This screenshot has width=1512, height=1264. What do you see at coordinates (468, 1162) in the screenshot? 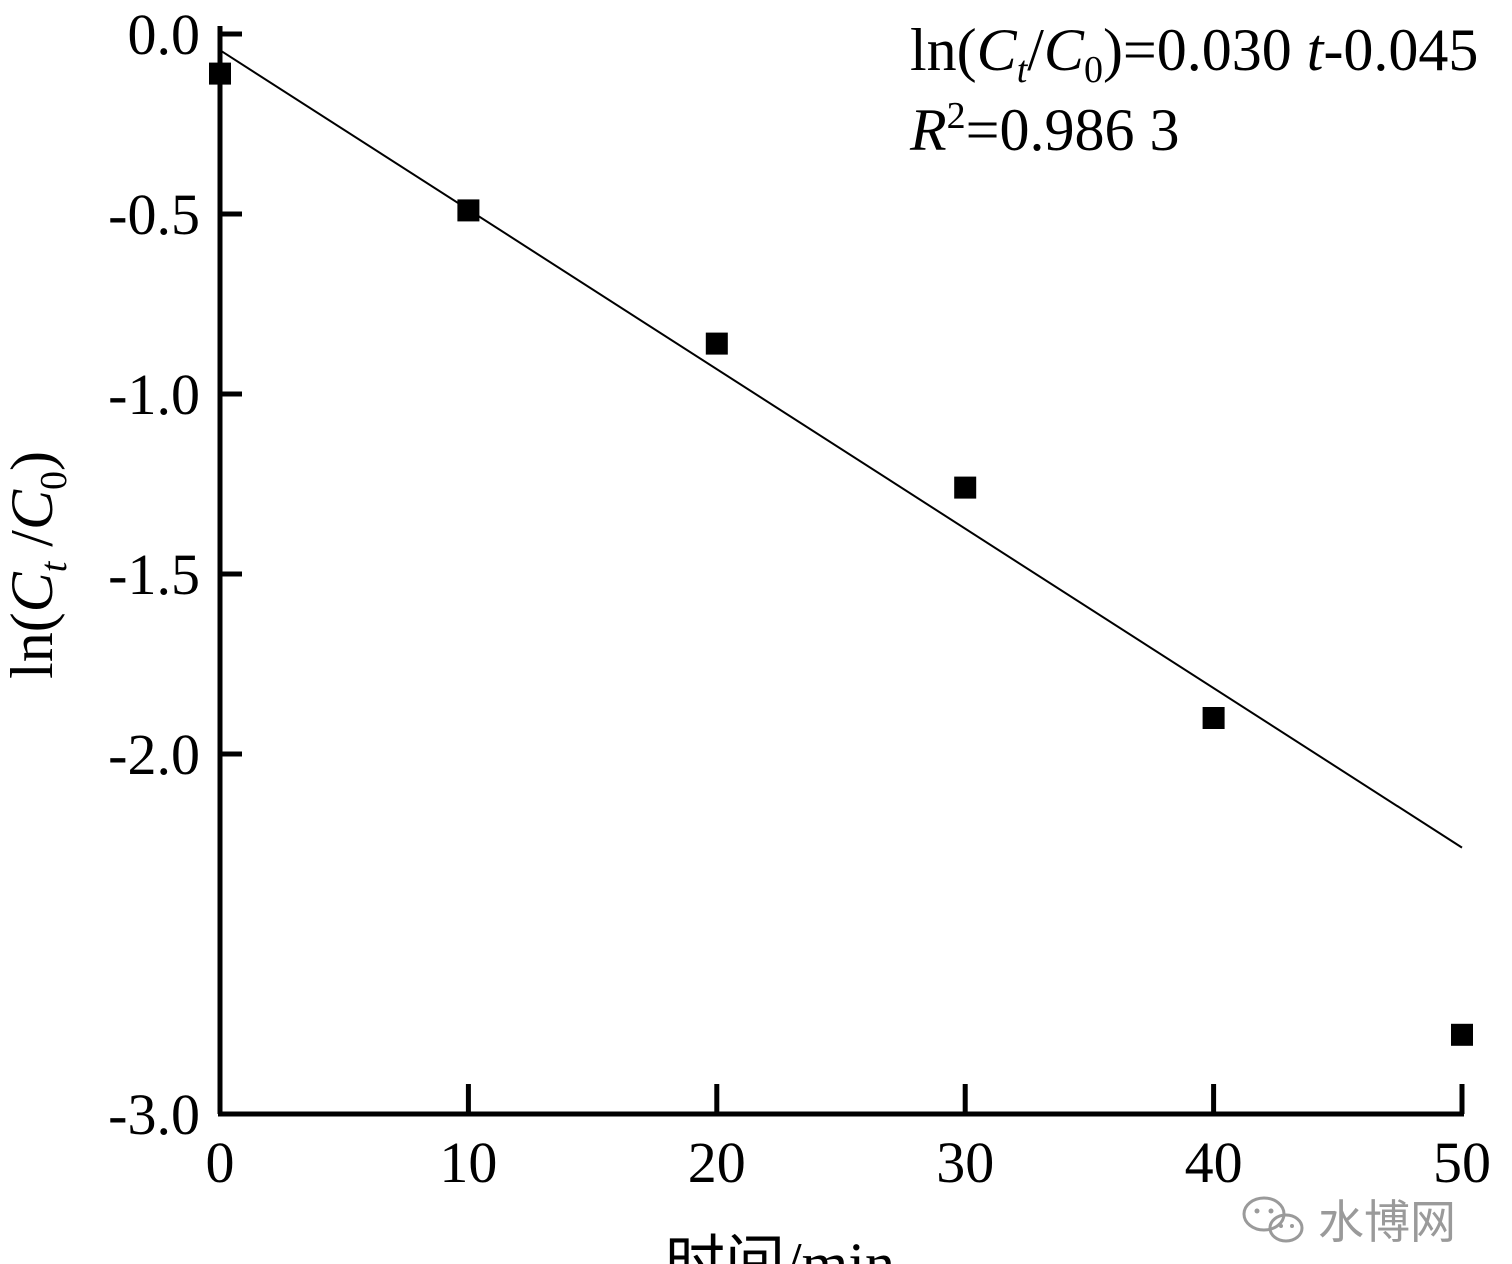
I see `x-tick-label: 10` at bounding box center [468, 1162].